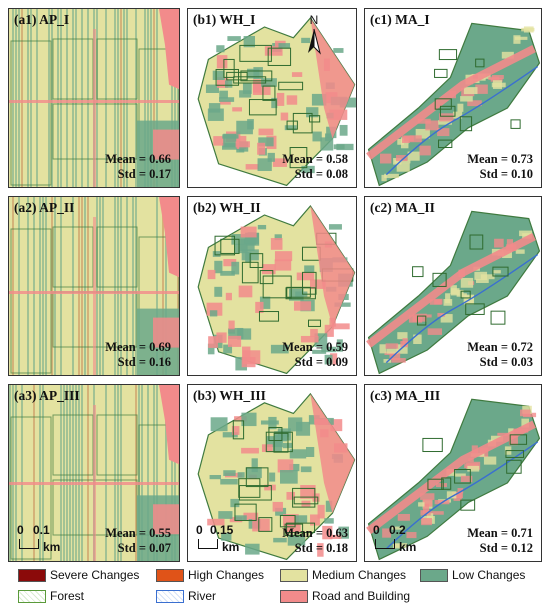  I want to click on mean-value: Mean = 0.63, so click(315, 533).